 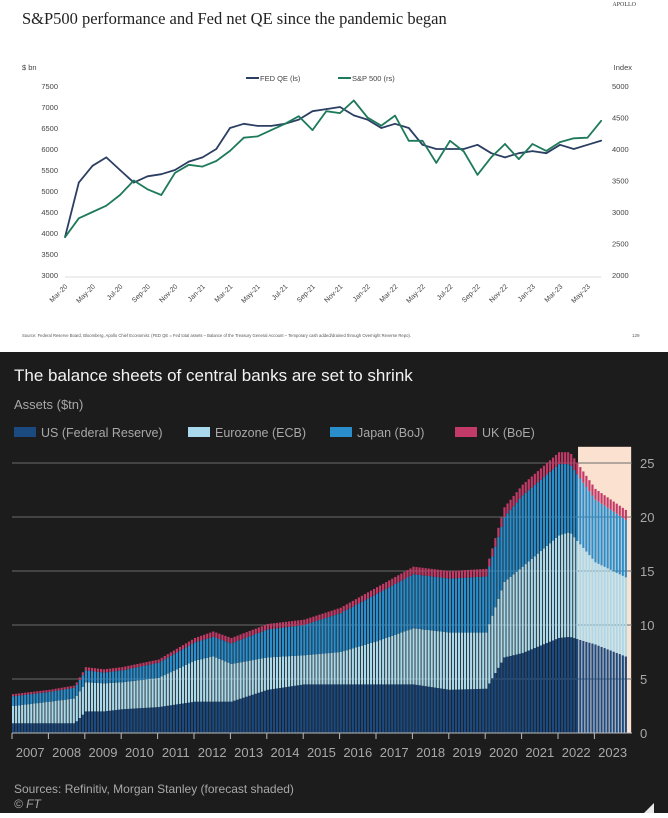 I want to click on apollo-logo: APOLLO, so click(x=624, y=5).